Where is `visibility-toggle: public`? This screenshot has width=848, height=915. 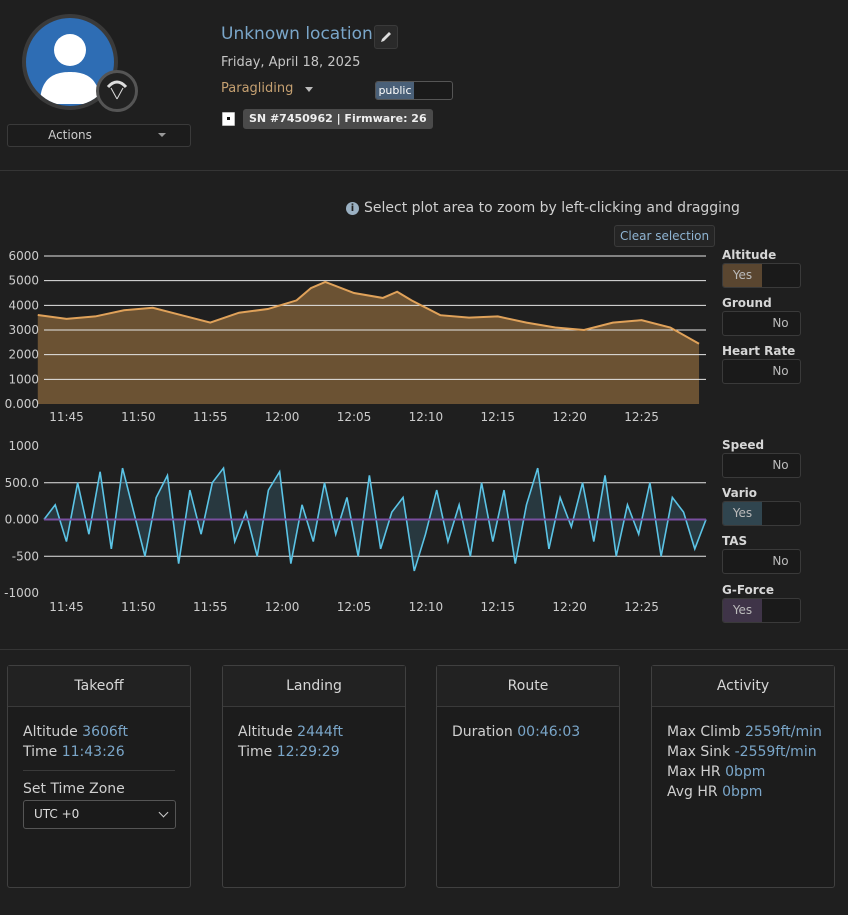
visibility-toggle: public is located at coordinates (414, 90).